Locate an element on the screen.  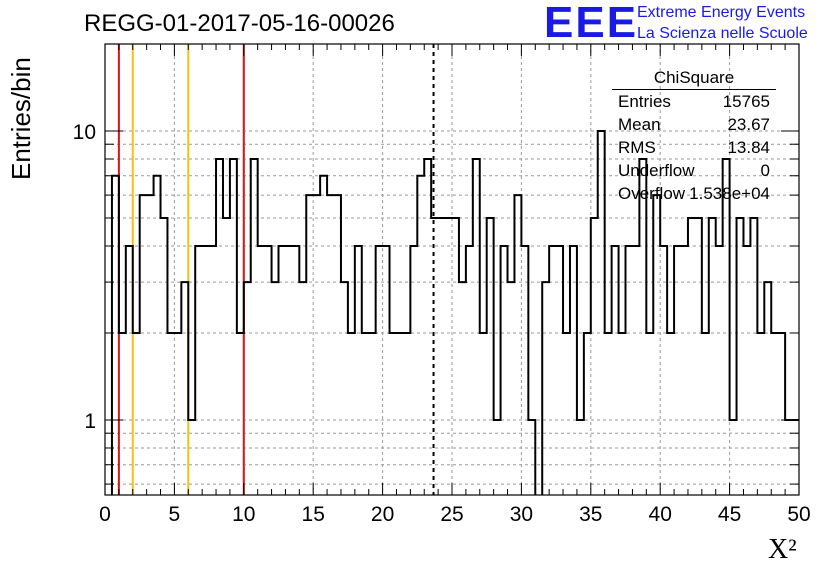
stats-value: 0 is located at coordinates (765, 170).